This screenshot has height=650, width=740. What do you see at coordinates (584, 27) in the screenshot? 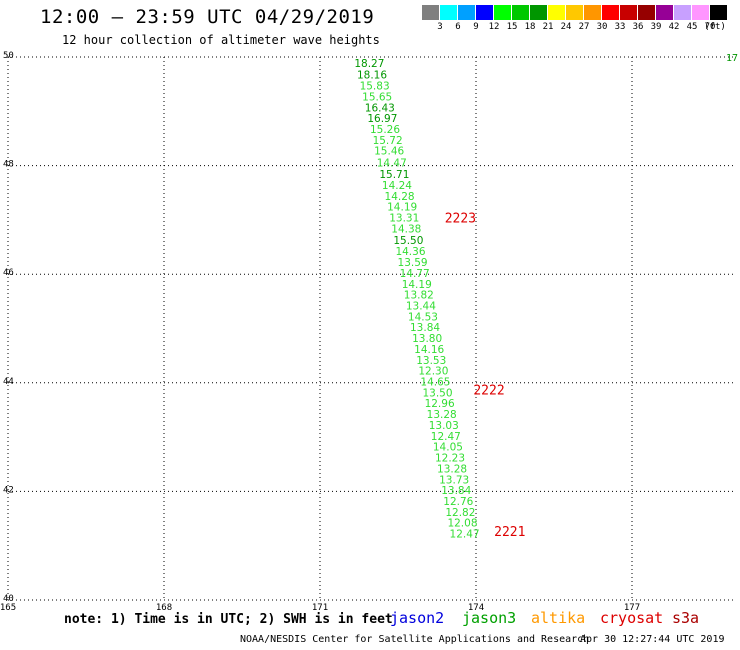
I see `legend-label: 27` at bounding box center [584, 27].